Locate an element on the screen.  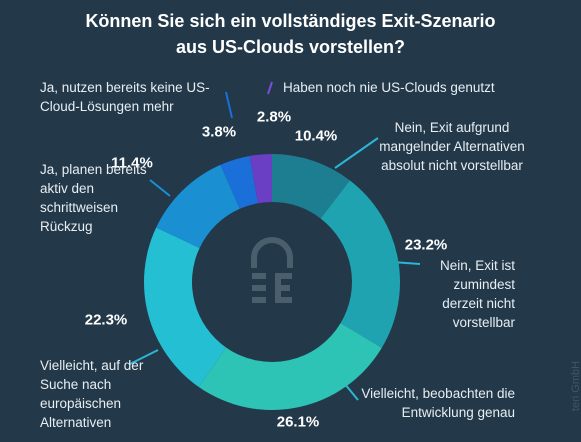
watermark: teri GmbH is located at coordinates (575, 386).